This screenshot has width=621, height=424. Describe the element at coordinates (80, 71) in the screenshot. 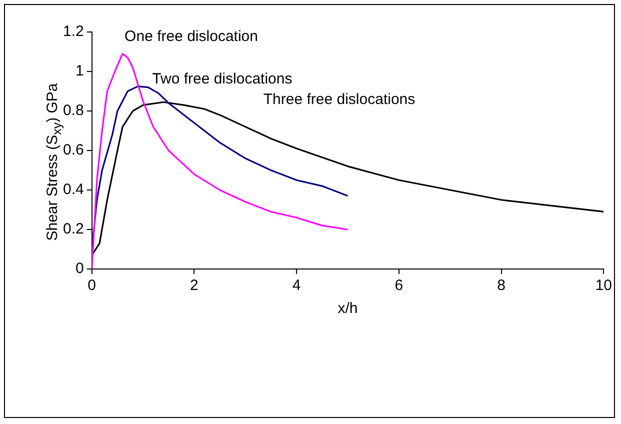

I see `y-tick-label: 1` at that location.